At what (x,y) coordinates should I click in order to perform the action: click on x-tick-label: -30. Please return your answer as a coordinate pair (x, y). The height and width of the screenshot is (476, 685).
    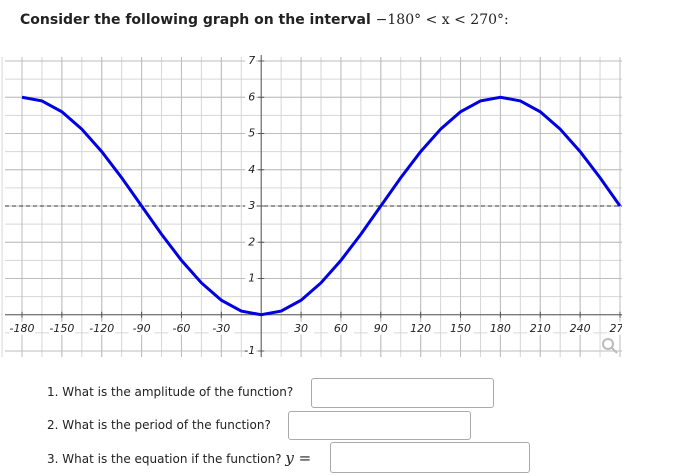
    Looking at the image, I should click on (221, 328).